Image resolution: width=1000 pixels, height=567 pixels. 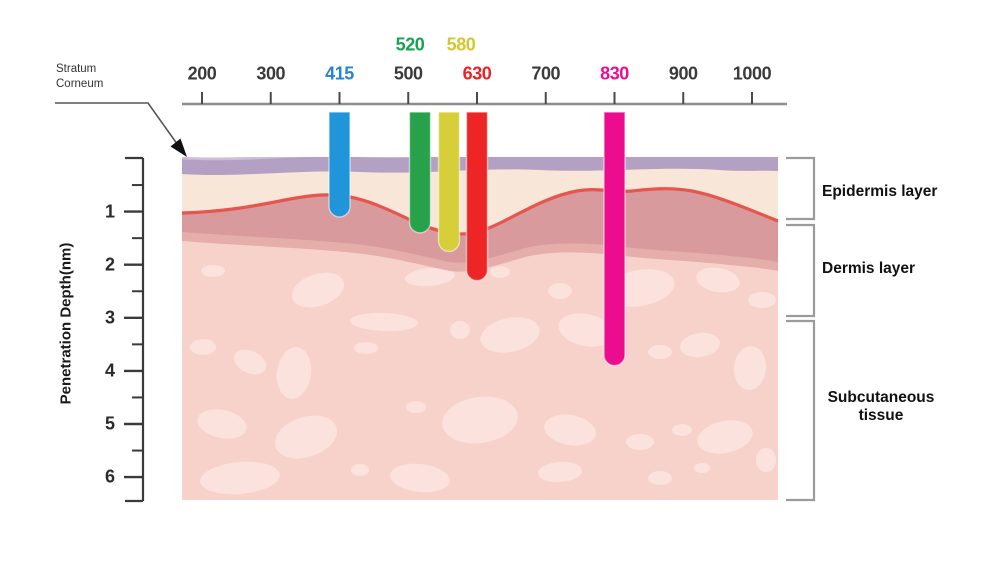 What do you see at coordinates (66, 323) in the screenshot?
I see `depth-axis-title: Penetration Depth(nm)` at bounding box center [66, 323].